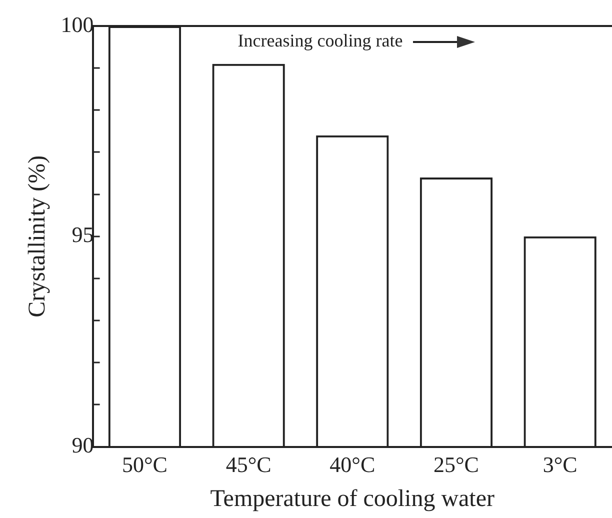  Describe the element at coordinates (353, 464) in the screenshot. I see `x-tick-label: 40°C` at that location.